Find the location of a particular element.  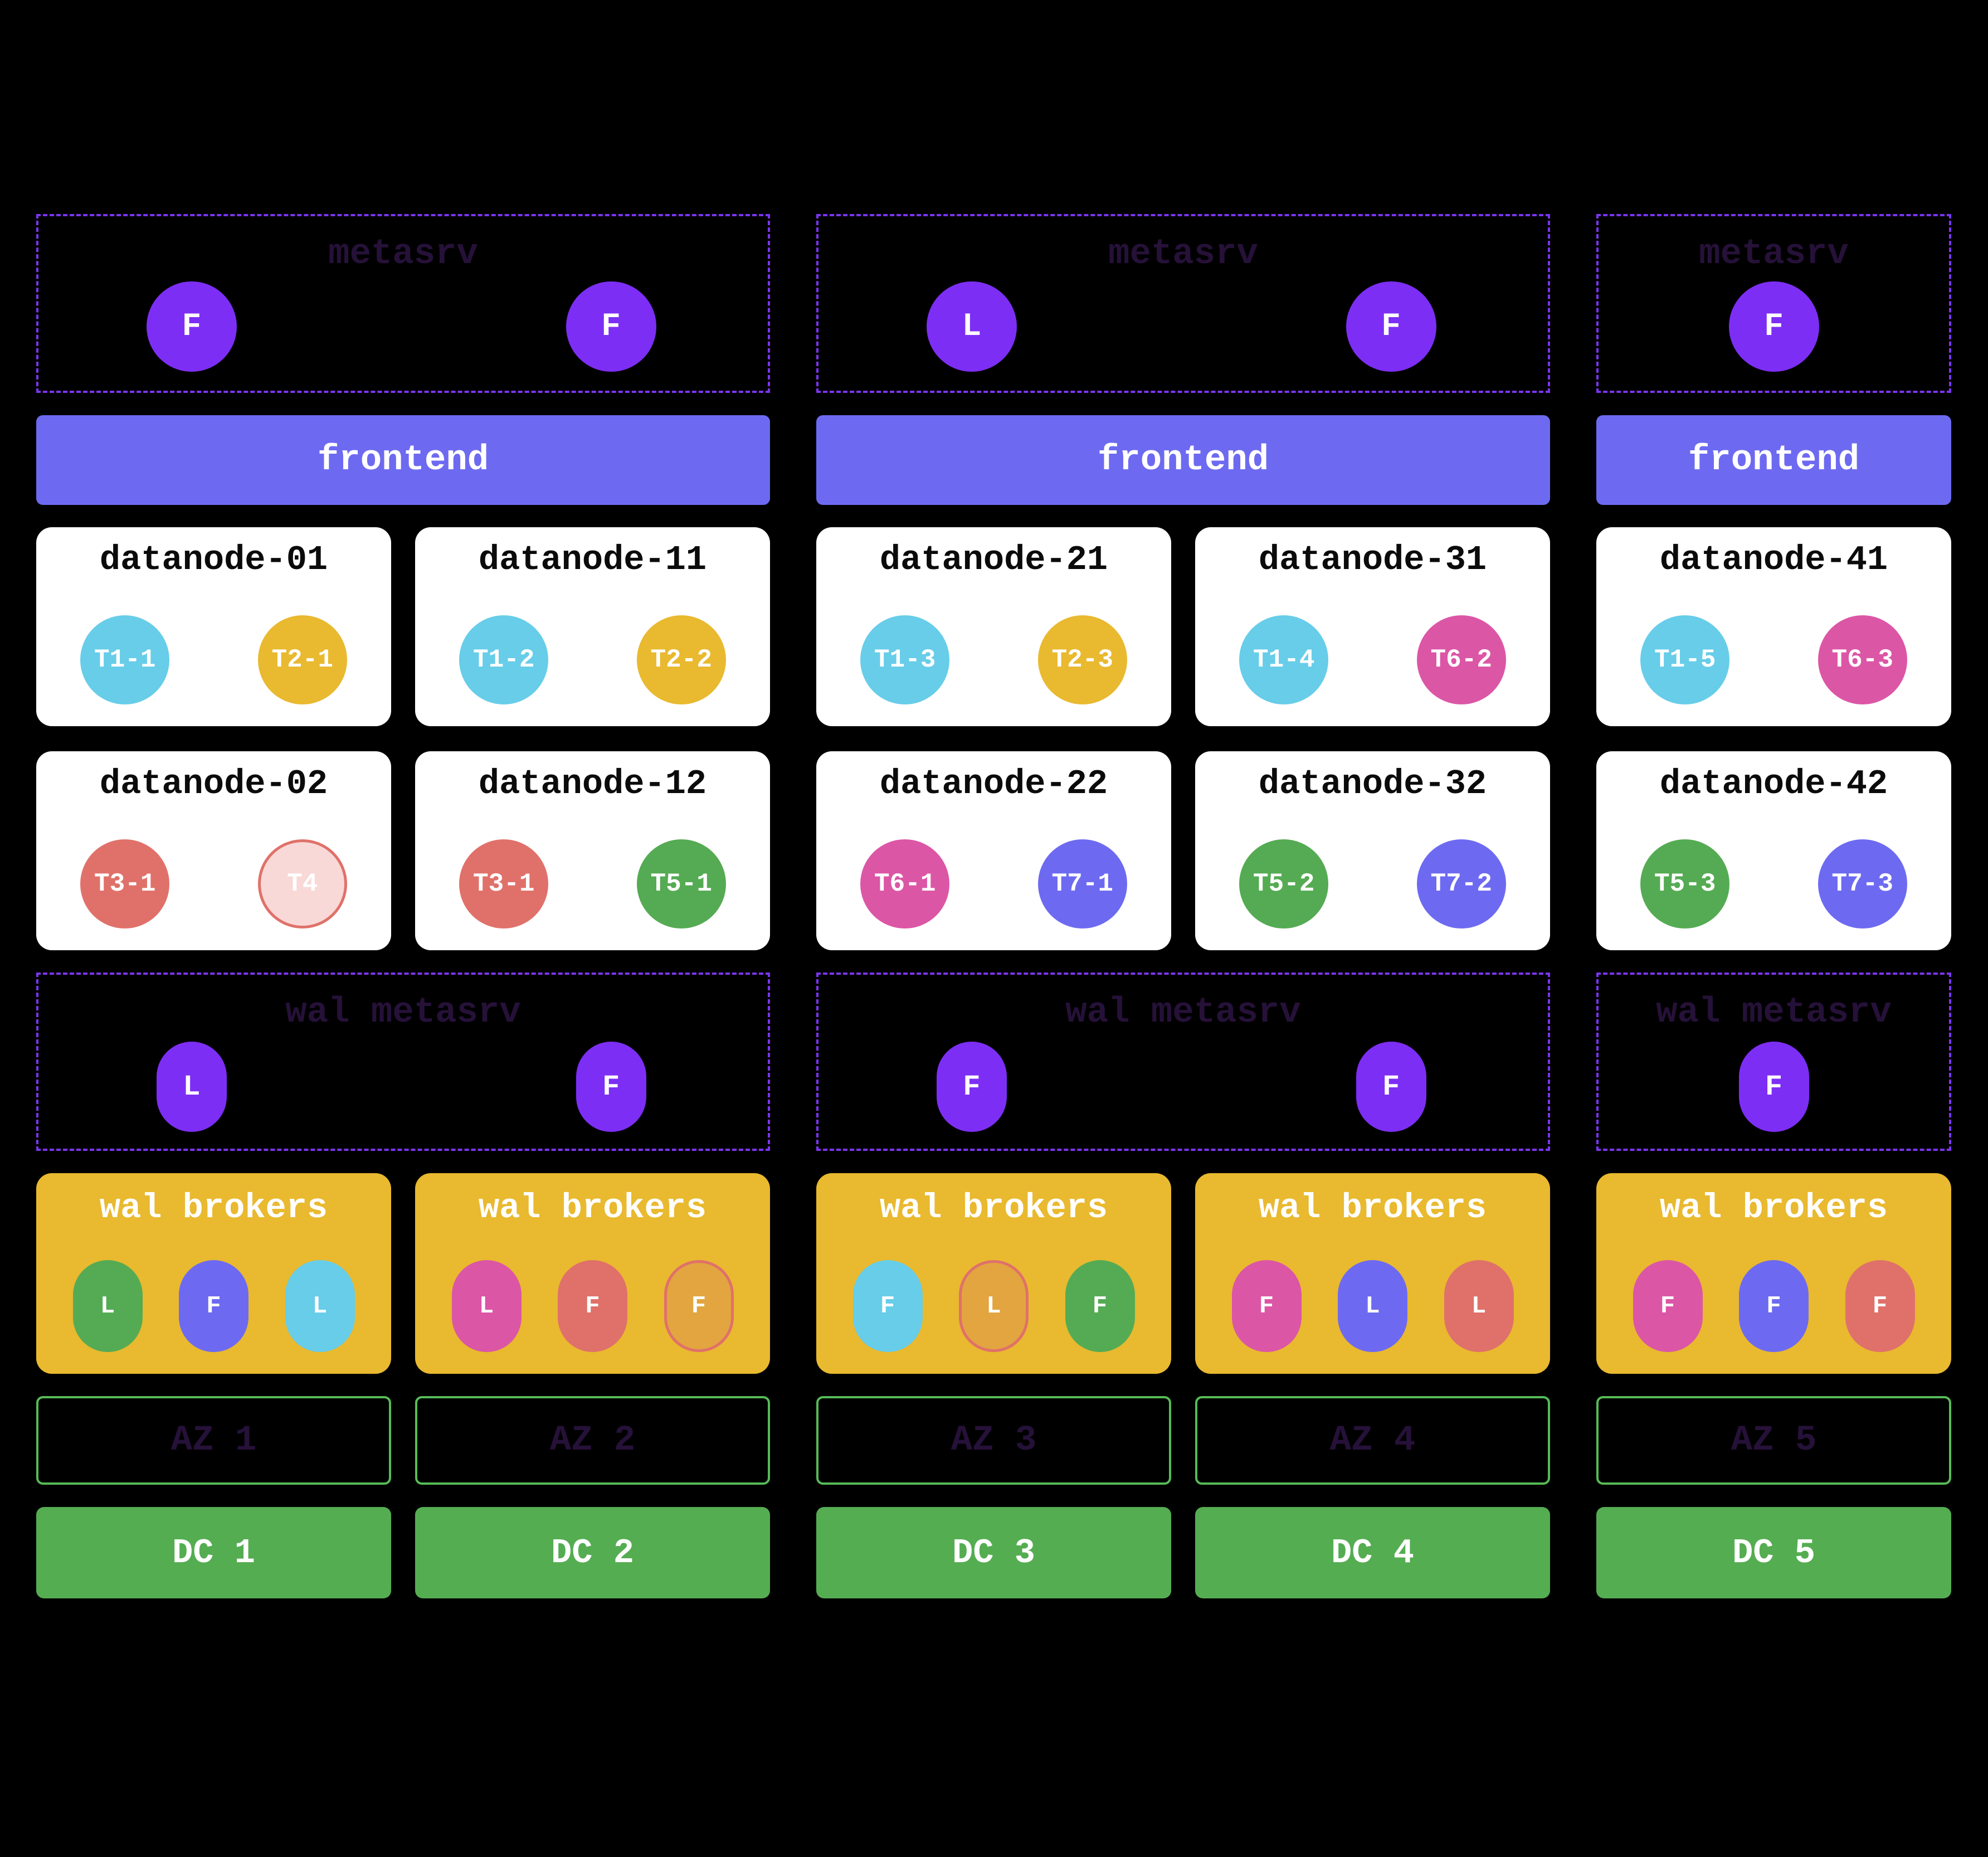

region-circle: T1-5 is located at coordinates (1685, 659).